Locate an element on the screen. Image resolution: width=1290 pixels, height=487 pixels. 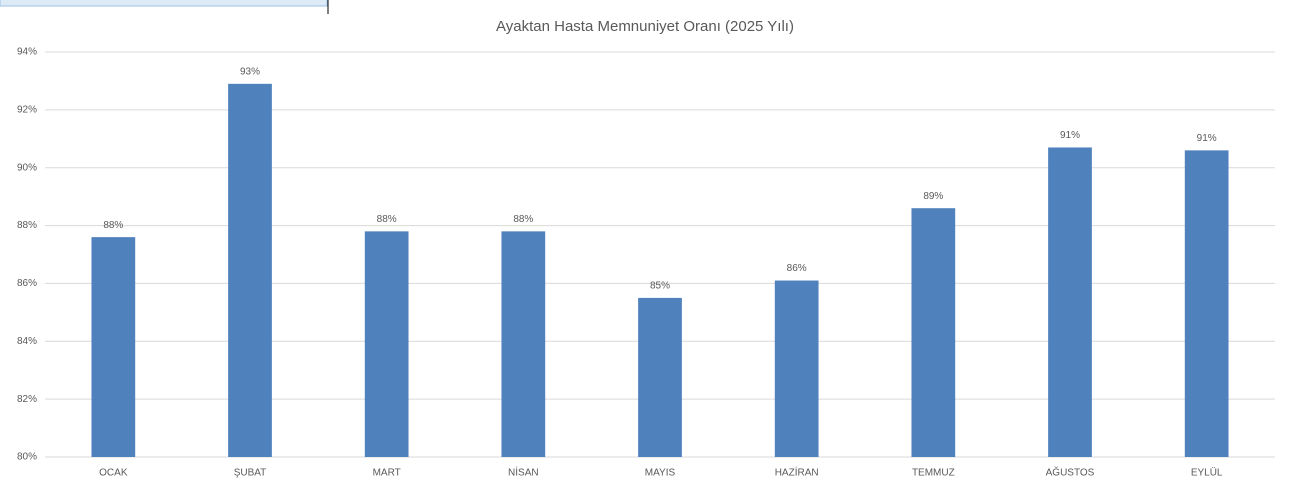
x-tick-label: TEMMUZ is located at coordinates (933, 473).